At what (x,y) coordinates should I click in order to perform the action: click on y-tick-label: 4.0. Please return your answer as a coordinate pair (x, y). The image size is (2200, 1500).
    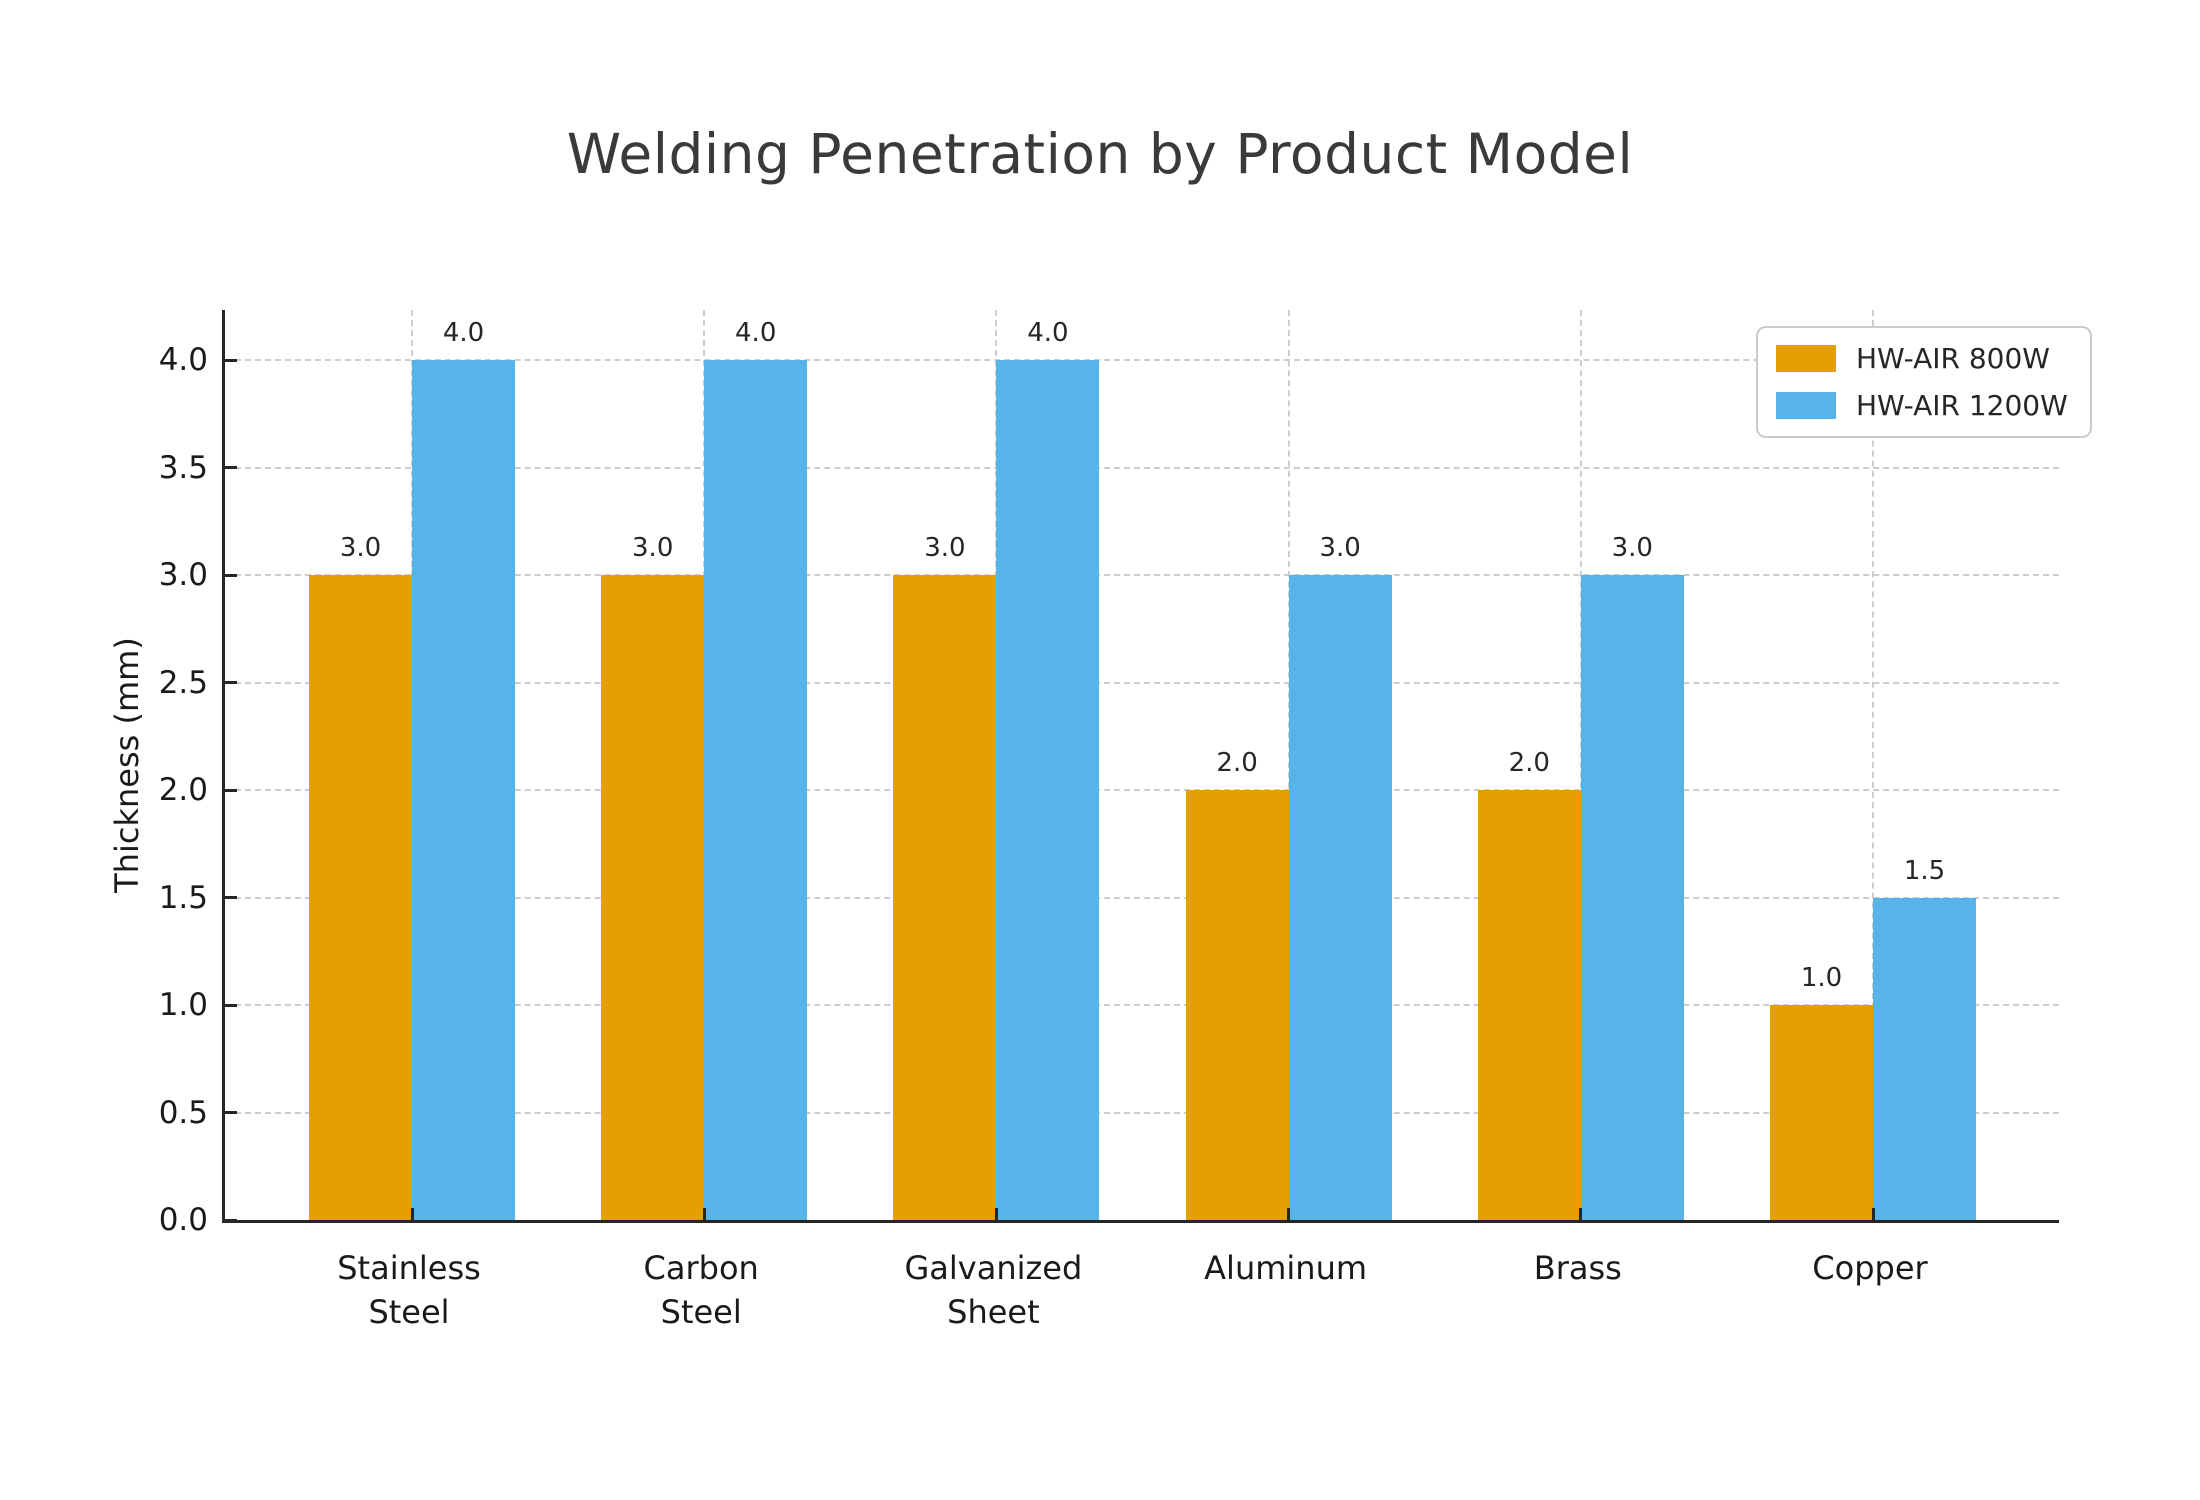
    Looking at the image, I should click on (183, 360).